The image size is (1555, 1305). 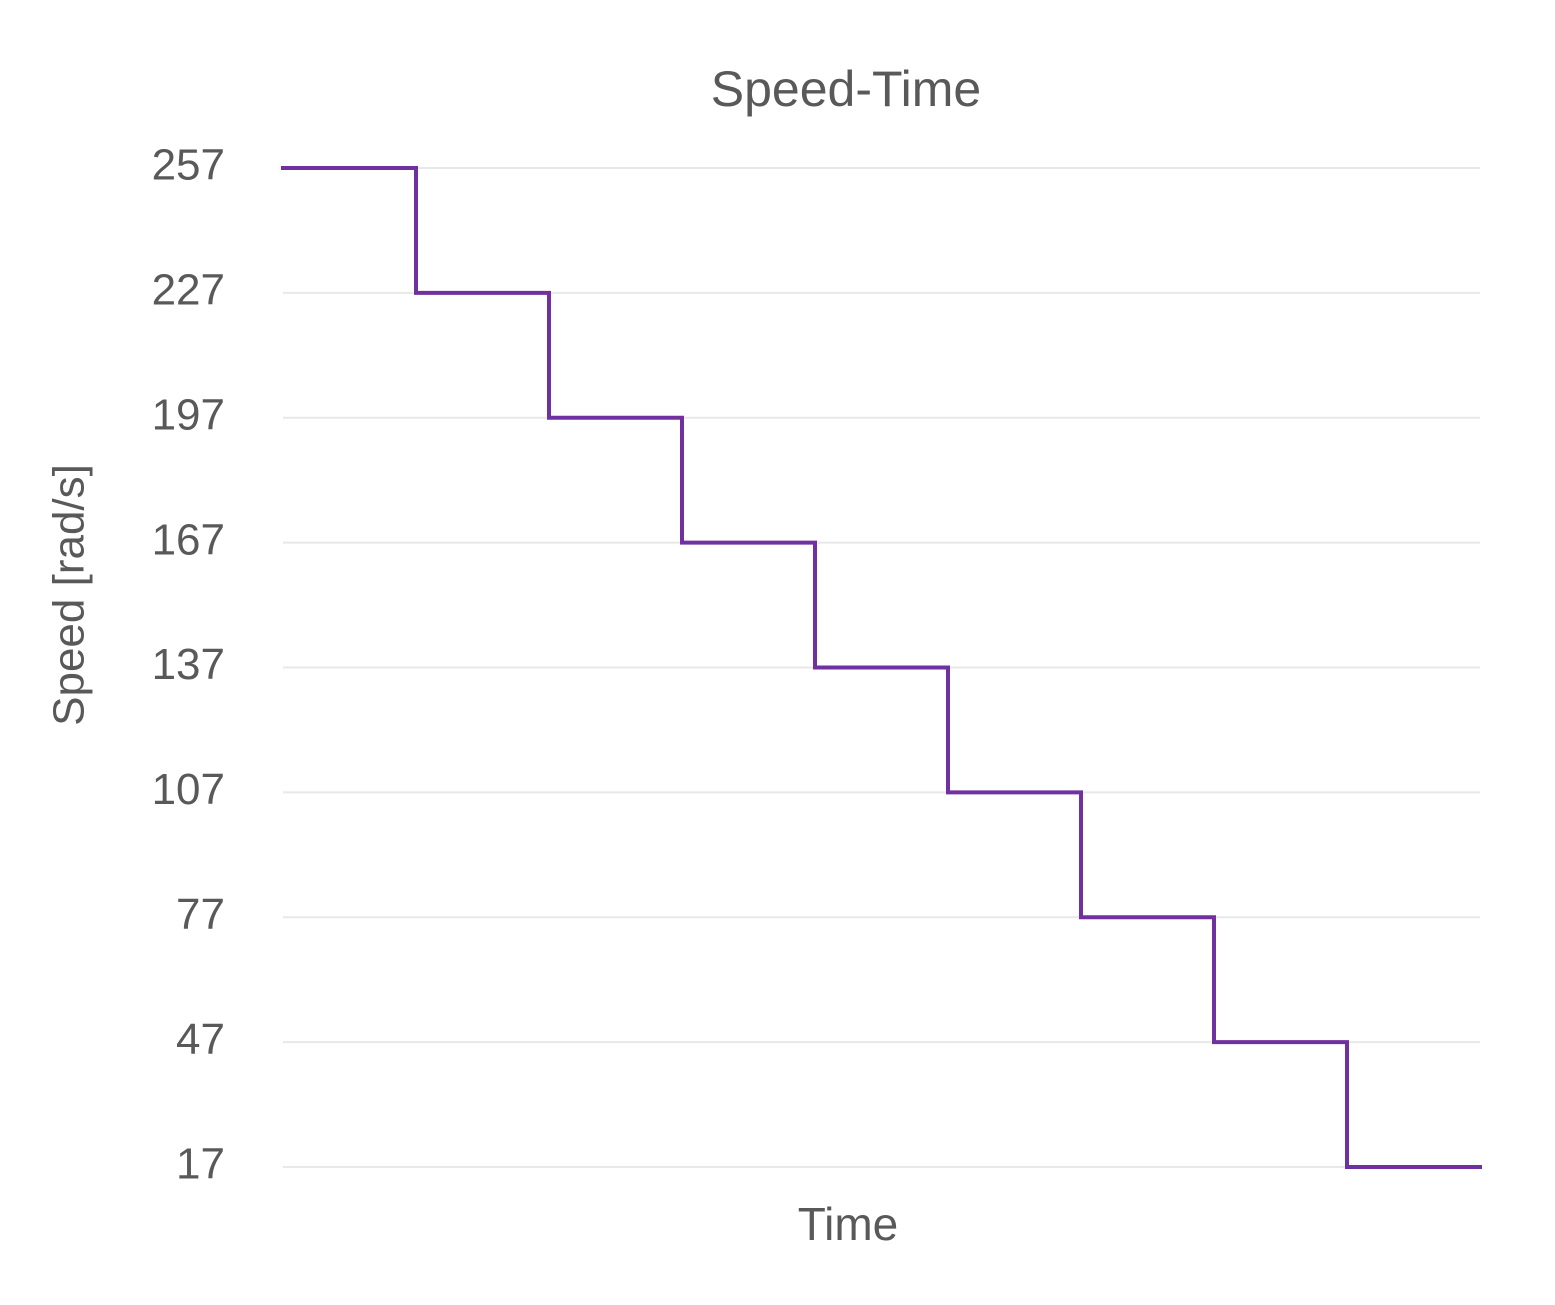 What do you see at coordinates (188, 789) in the screenshot?
I see `y-tick-label: 107` at bounding box center [188, 789].